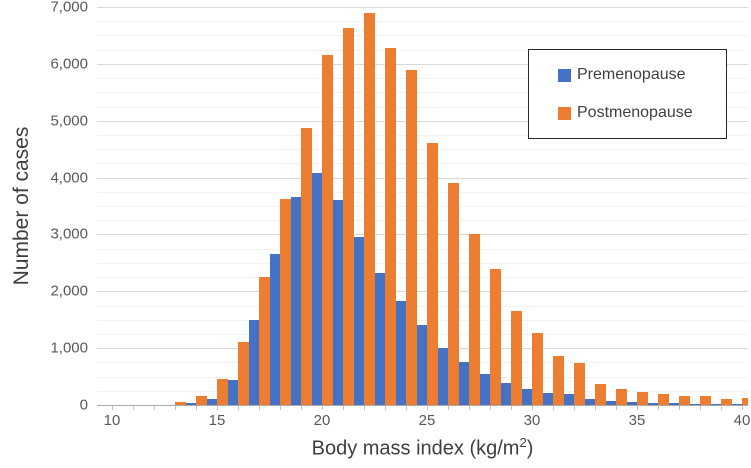  What do you see at coordinates (69, 121) in the screenshot?
I see `y-axis-label-5000: 5,000` at bounding box center [69, 121].